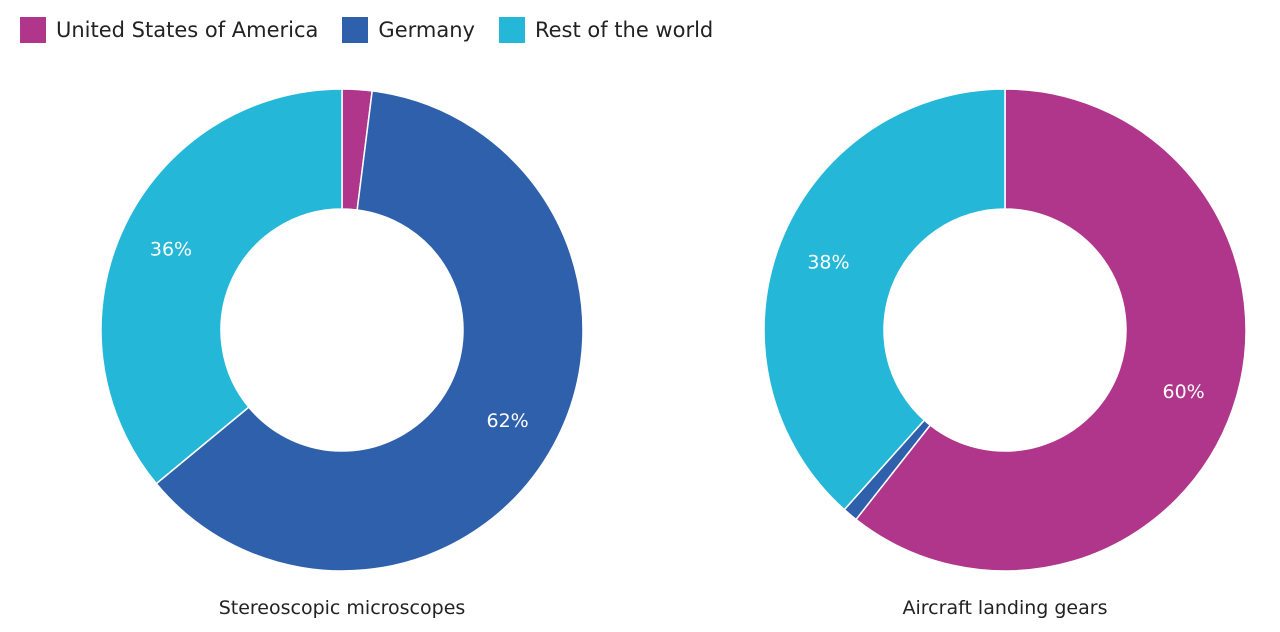  Describe the element at coordinates (508, 421) in the screenshot. I see `slice-label-germany: 62%` at that location.